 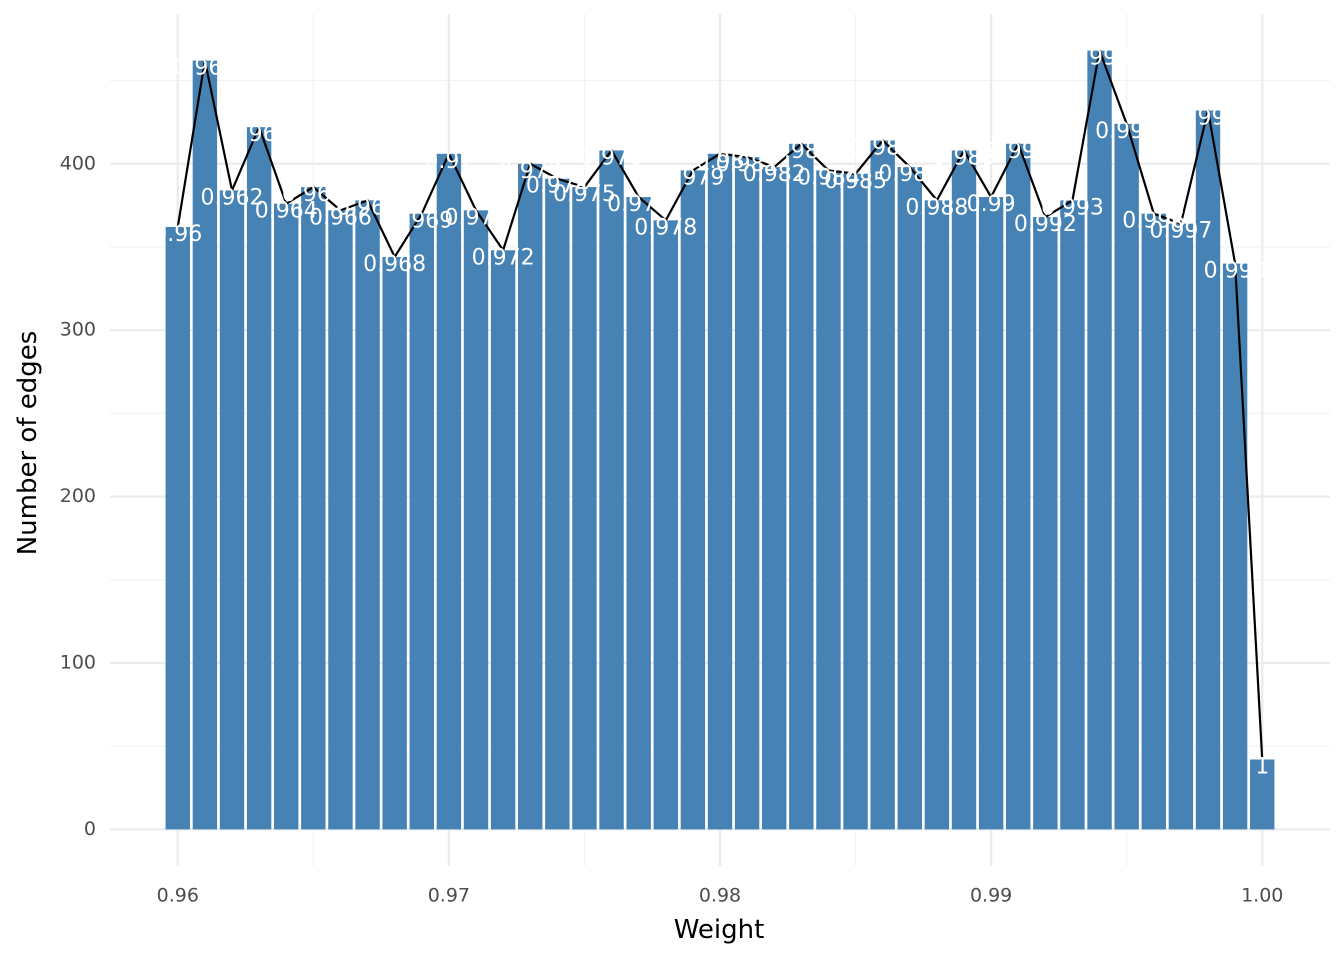 I want to click on bar-value-label: 0.997, so click(x=1180, y=231).